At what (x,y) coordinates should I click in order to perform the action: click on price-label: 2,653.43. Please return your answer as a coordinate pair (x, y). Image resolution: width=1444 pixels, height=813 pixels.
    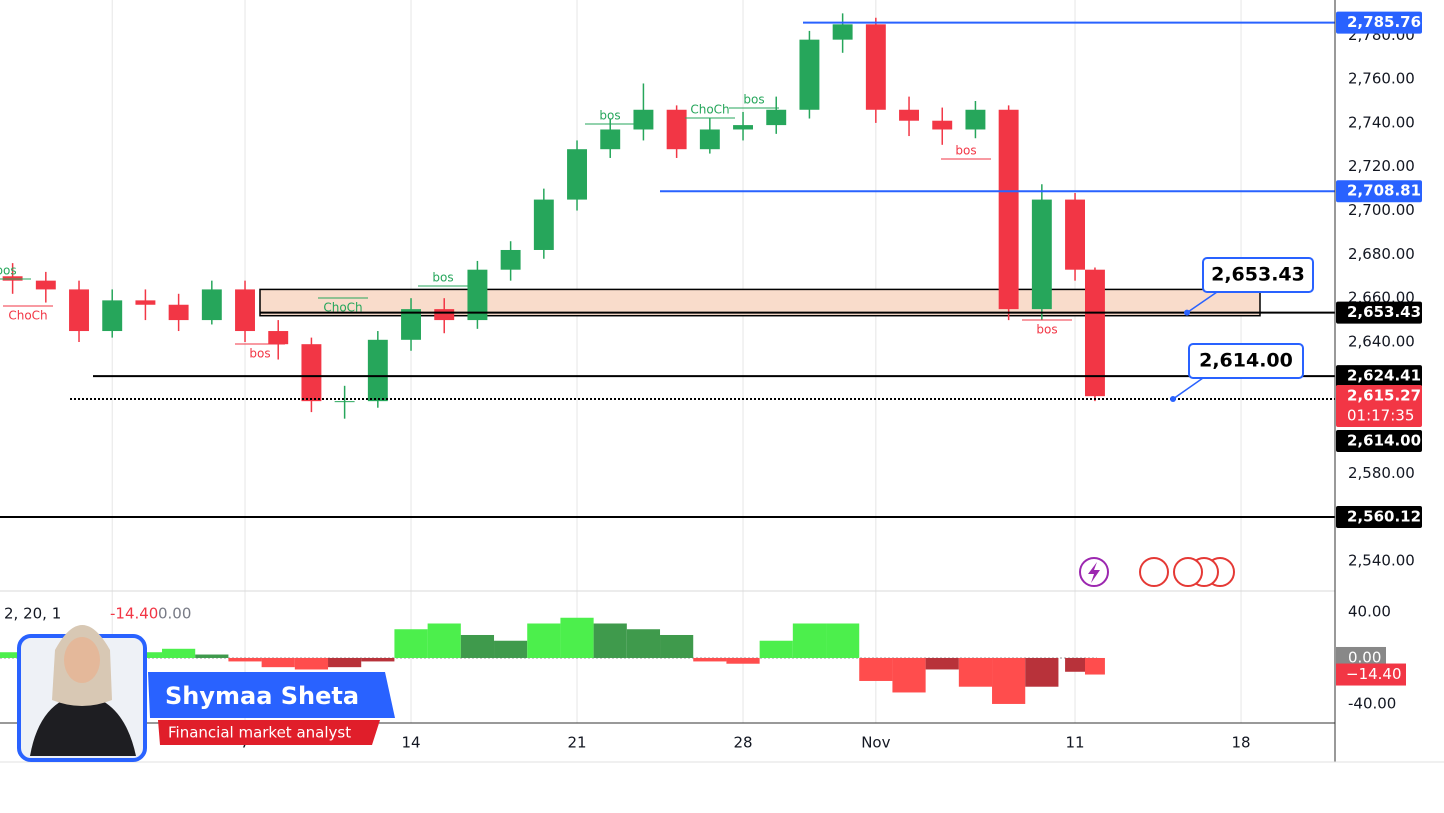
    Looking at the image, I should click on (1384, 312).